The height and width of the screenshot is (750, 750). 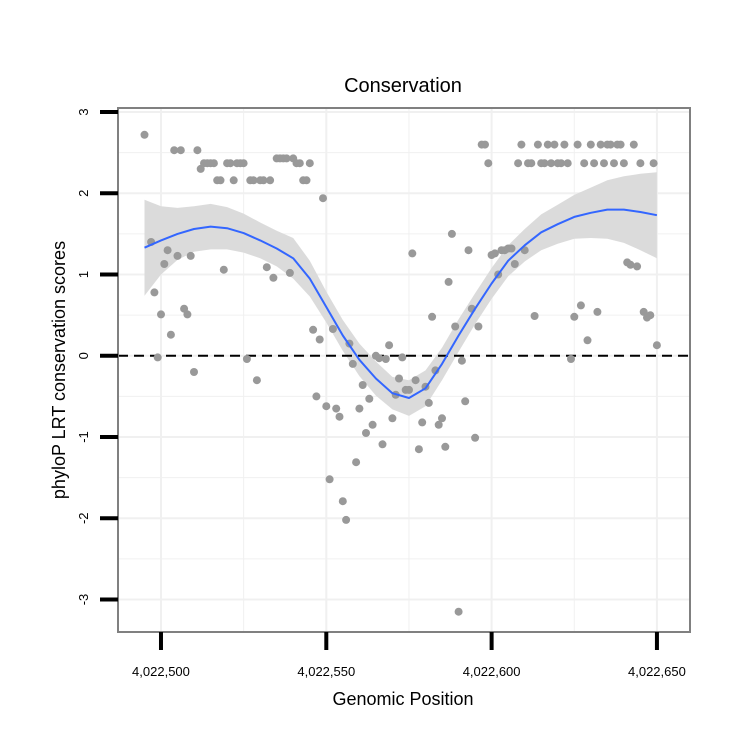 What do you see at coordinates (83, 600) in the screenshot?
I see `y-tick-label: -3` at bounding box center [83, 600].